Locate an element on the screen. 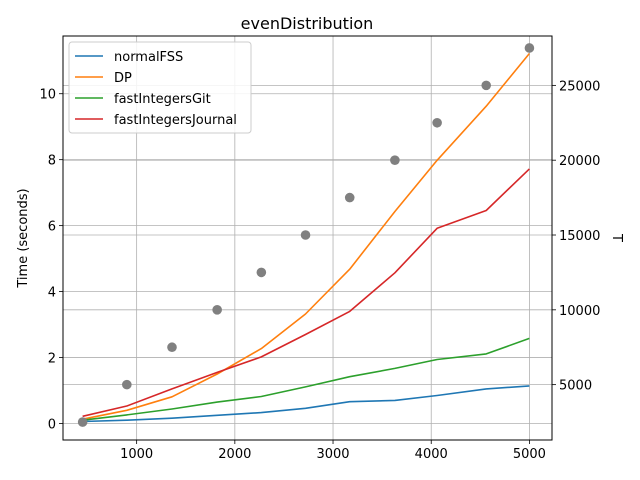  x-tick-label: 5000 is located at coordinates (529, 454).